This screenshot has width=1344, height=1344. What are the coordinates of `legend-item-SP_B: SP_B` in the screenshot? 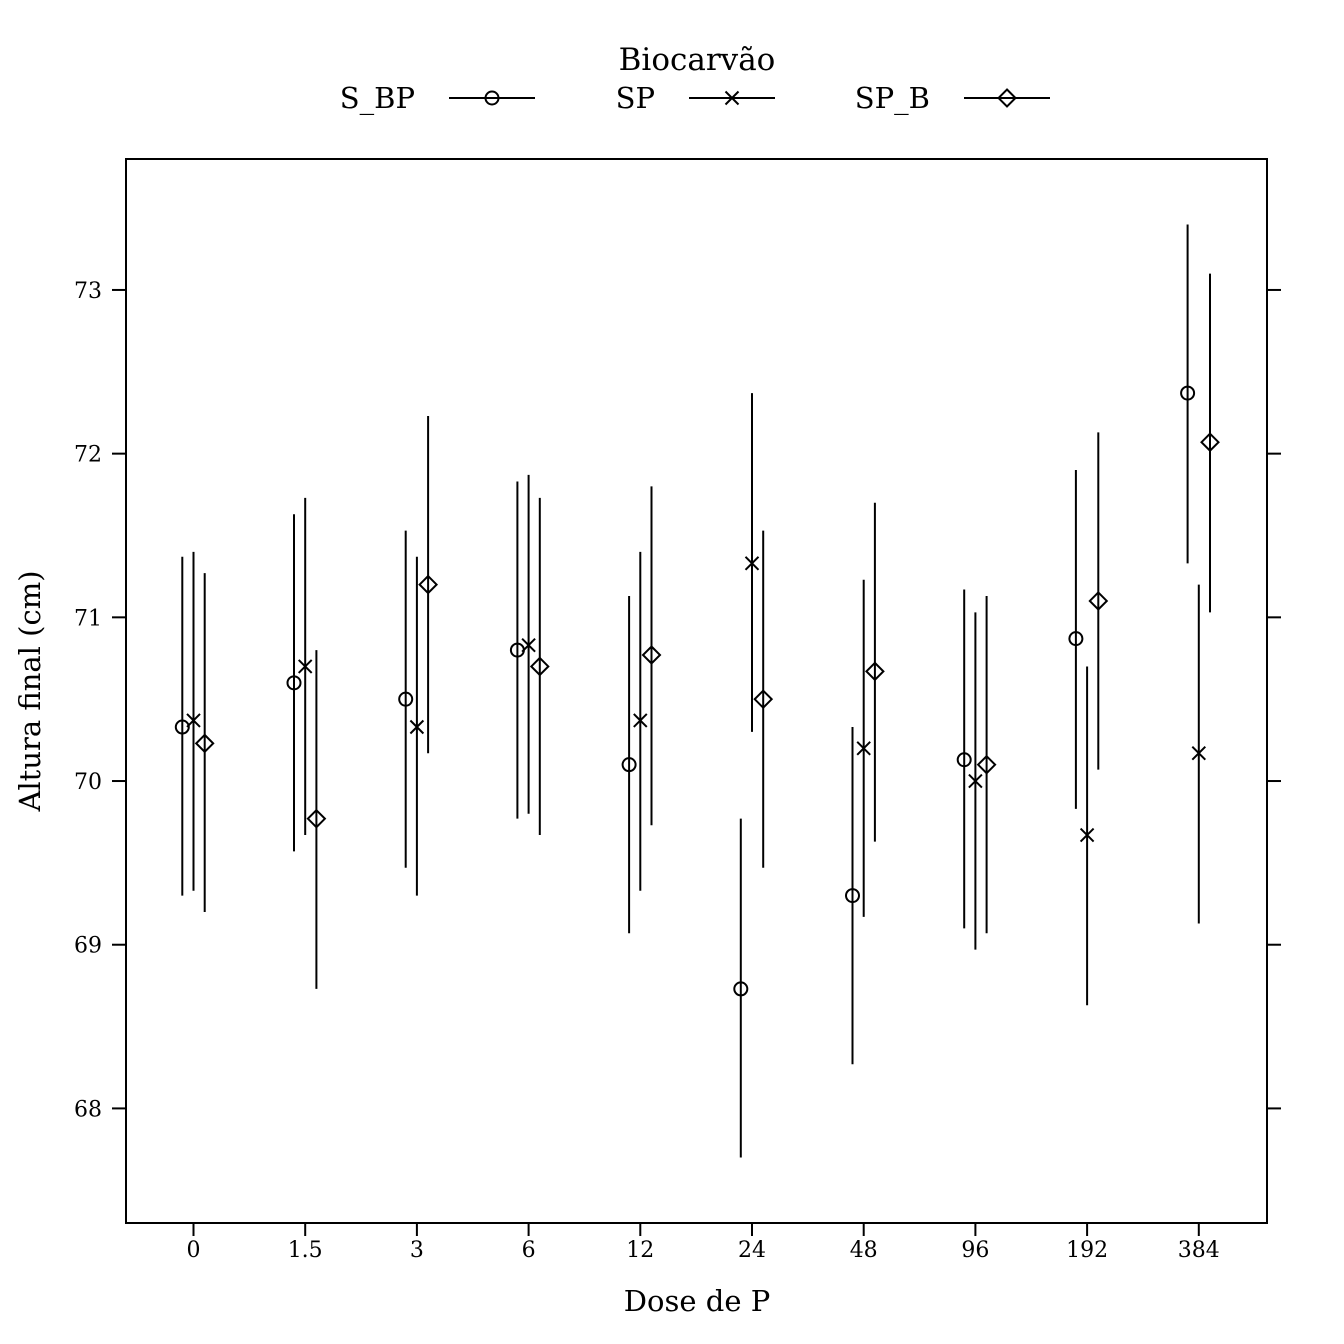 It's located at (952, 98).